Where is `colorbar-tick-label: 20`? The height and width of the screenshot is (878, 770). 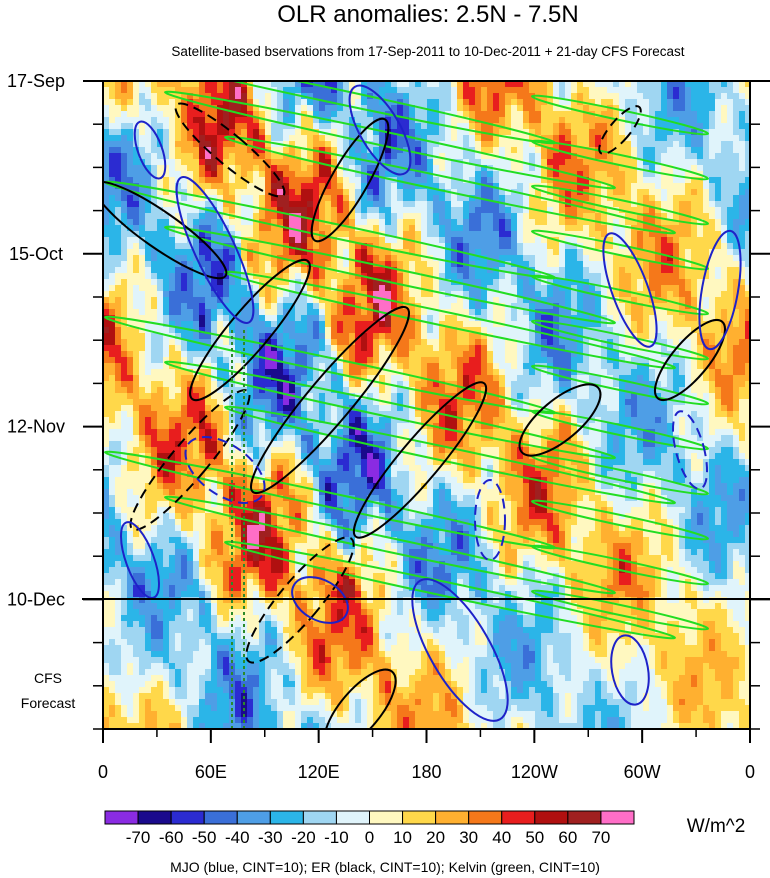
colorbar-tick-label: 20 is located at coordinates (435, 837).